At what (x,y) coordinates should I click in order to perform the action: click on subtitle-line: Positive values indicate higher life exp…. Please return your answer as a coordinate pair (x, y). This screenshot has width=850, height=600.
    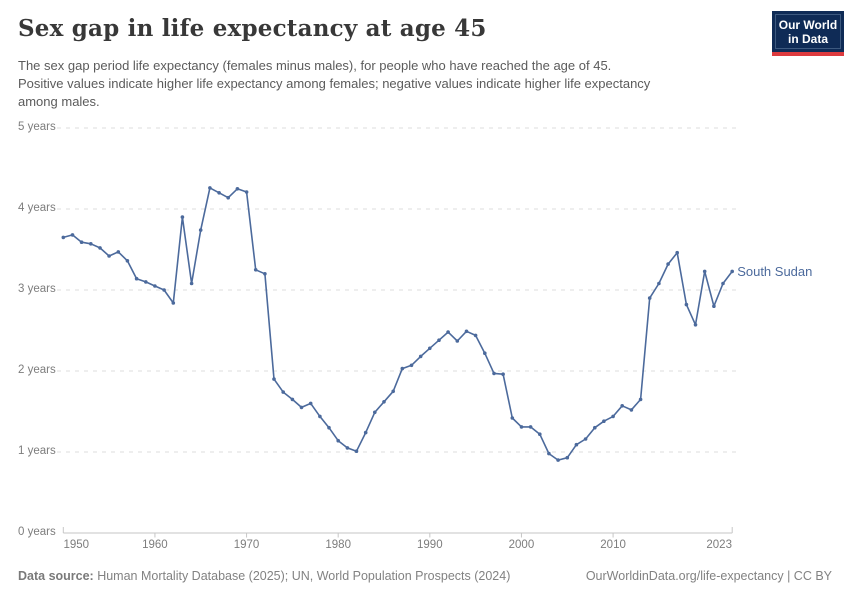
    Looking at the image, I should click on (334, 83).